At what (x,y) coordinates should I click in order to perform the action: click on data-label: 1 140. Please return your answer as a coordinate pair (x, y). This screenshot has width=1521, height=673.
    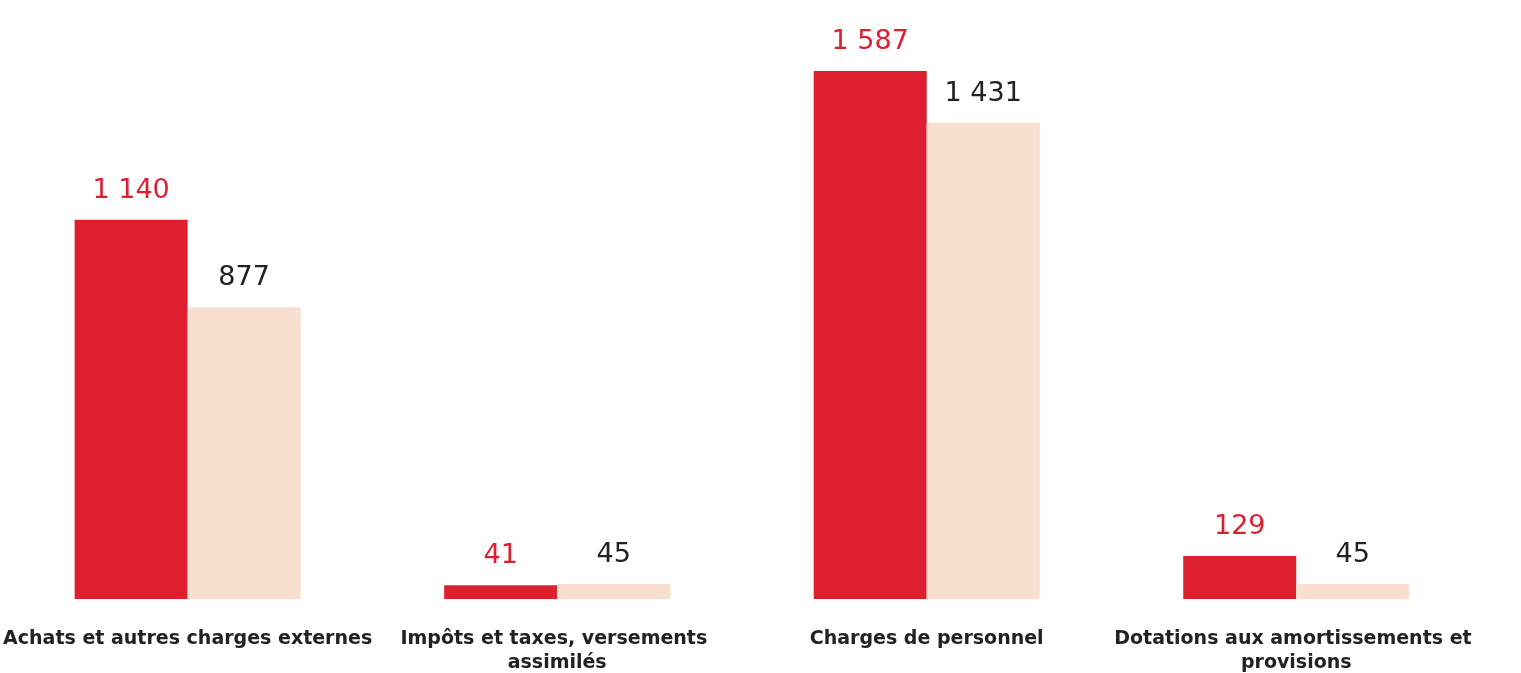
    Looking at the image, I should click on (131, 188).